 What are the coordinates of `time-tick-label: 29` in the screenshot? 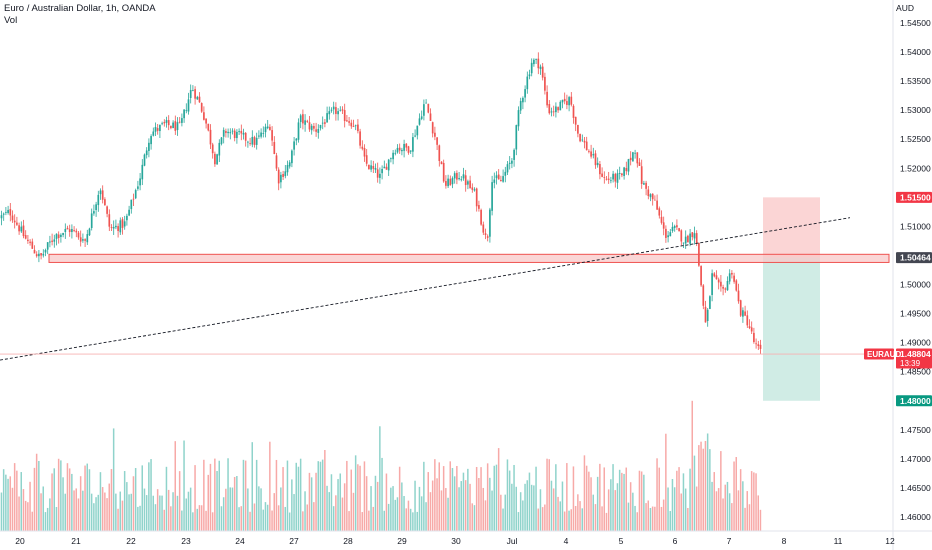 It's located at (402, 541).